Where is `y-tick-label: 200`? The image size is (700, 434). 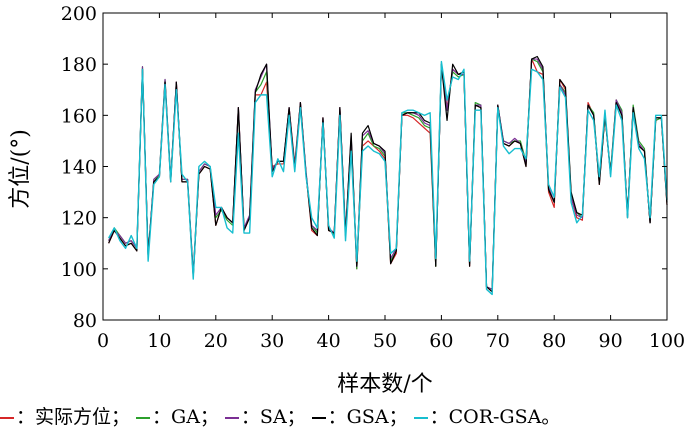 y-tick-label: 200 is located at coordinates (79, 14).